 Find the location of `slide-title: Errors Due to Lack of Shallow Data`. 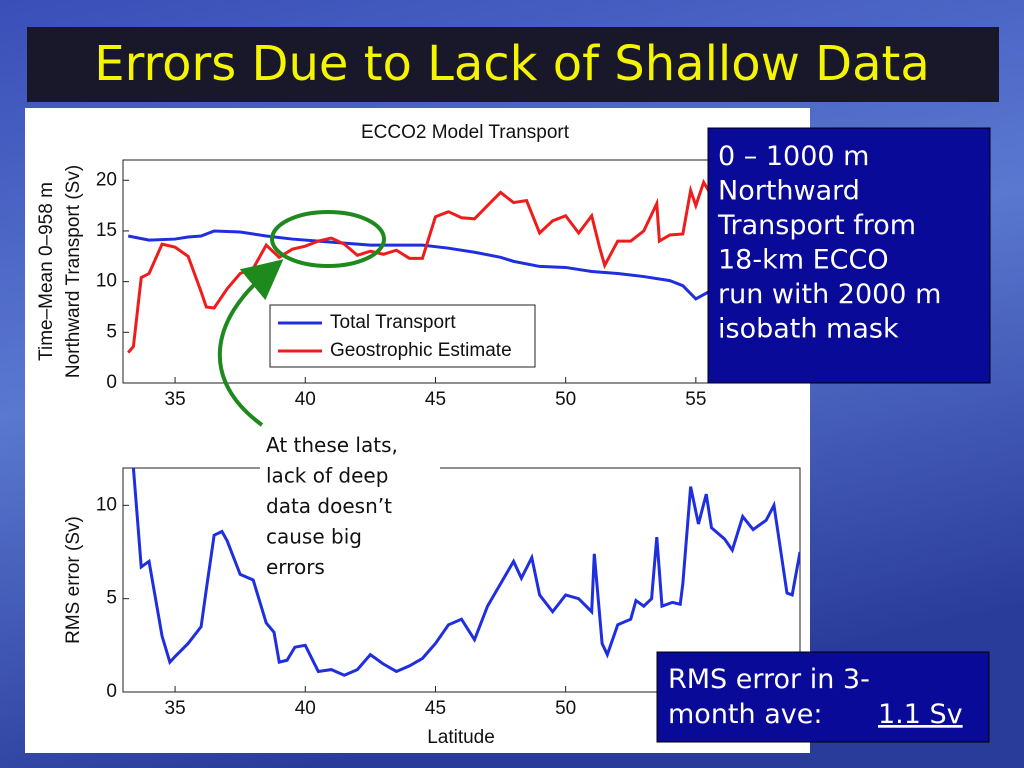

slide-title: Errors Due to Lack of Shallow Data is located at coordinates (511, 64).